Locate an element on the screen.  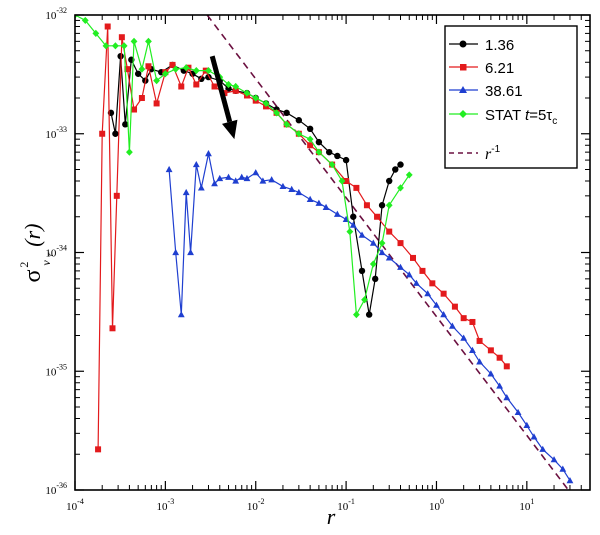
legend: 1.36 6.21 38.61 STAT t=5τc r-1 is located at coordinates (511, 97).